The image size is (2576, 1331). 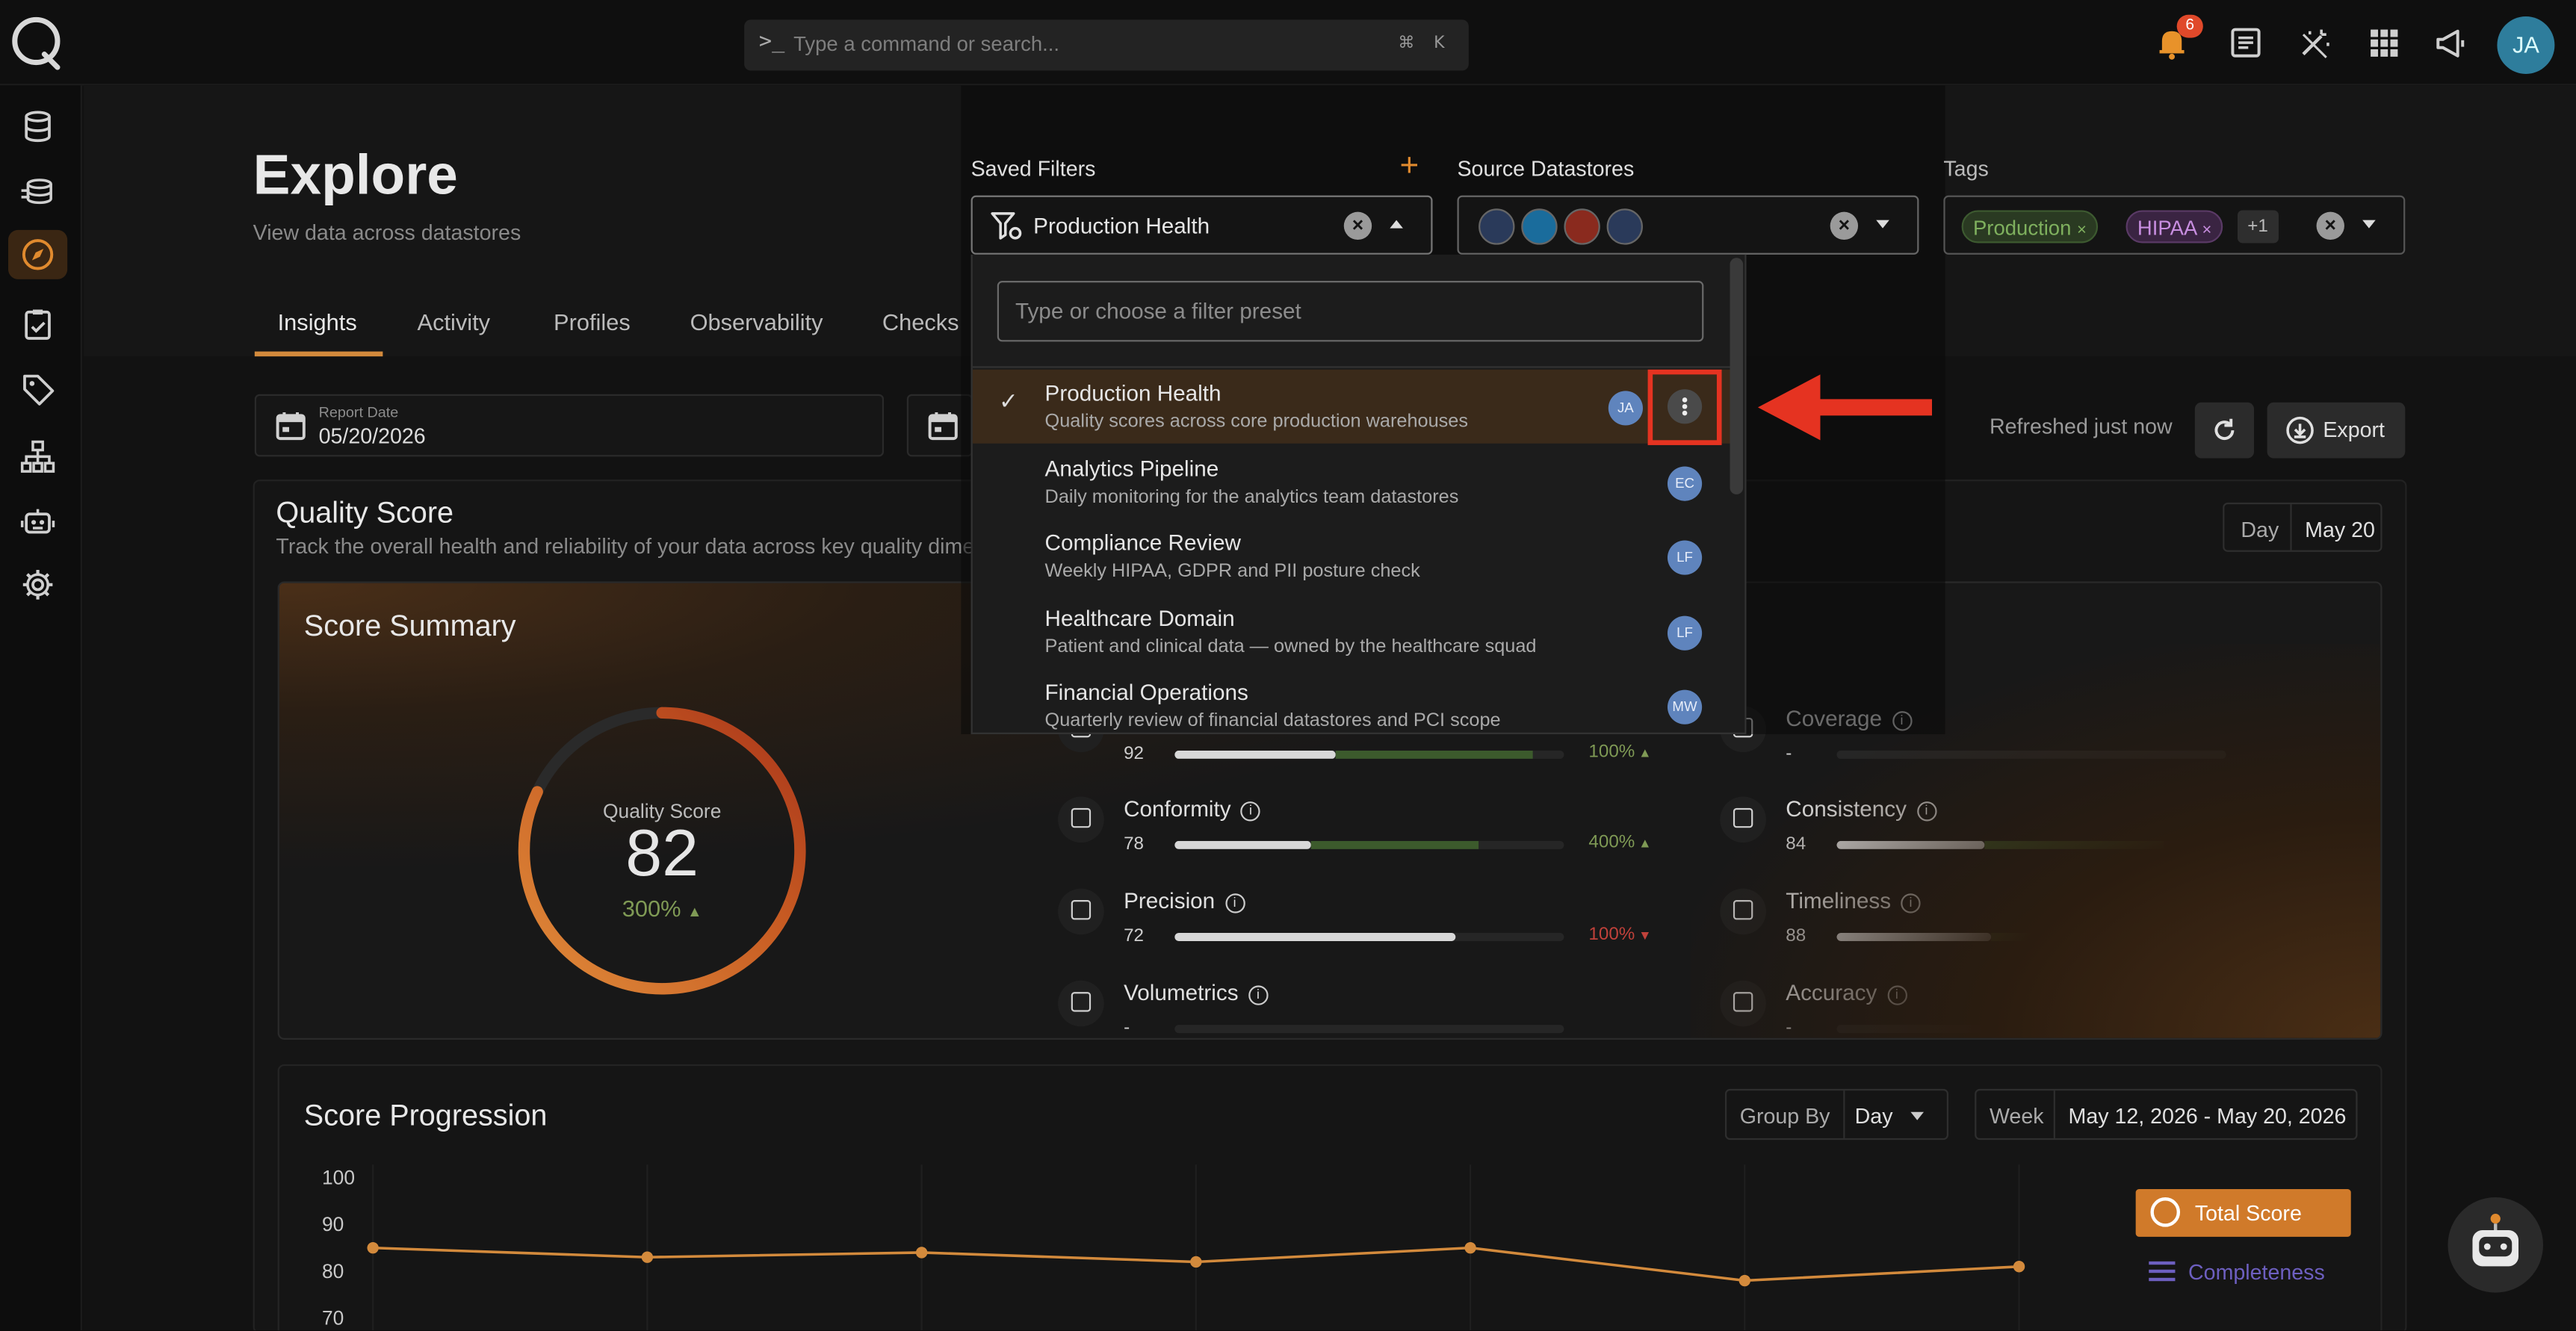 What do you see at coordinates (1106, 45) in the screenshot?
I see `command-search: >_ Type a command or search... ⌘ K` at bounding box center [1106, 45].